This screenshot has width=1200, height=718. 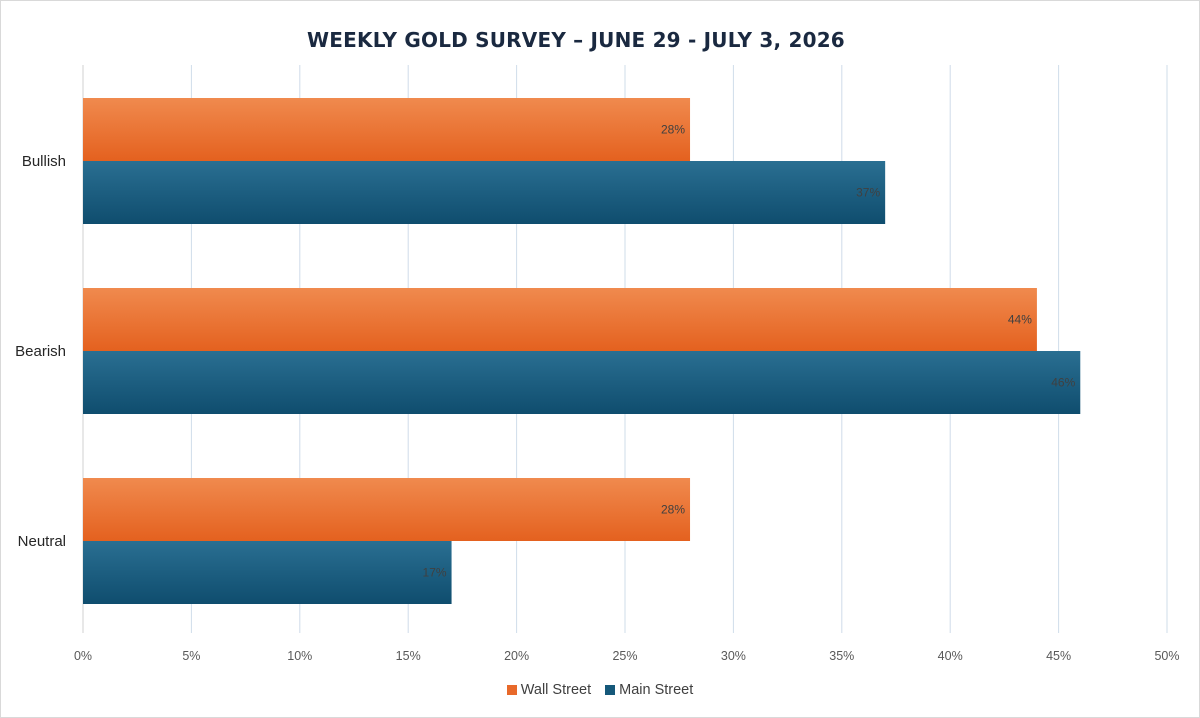 I want to click on category-label-bullish: Bullish, so click(x=44, y=161).